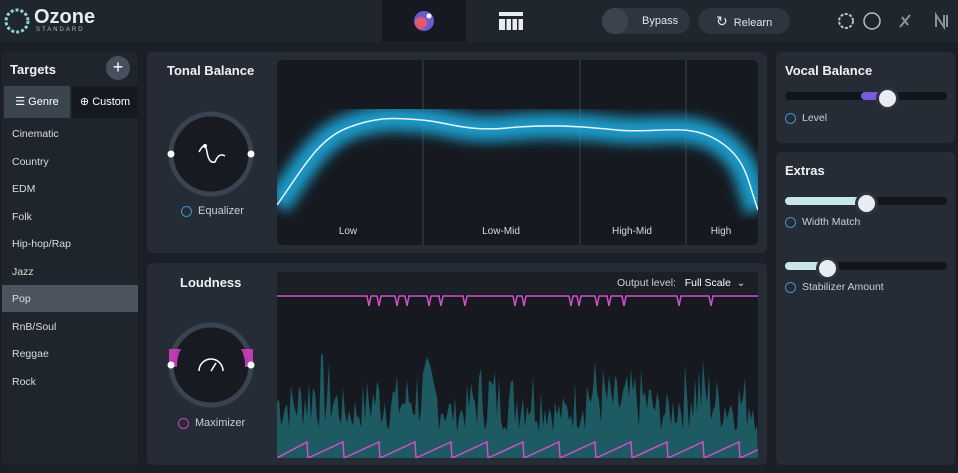  What do you see at coordinates (60, 30) in the screenshot?
I see `edition: STANDARD` at bounding box center [60, 30].